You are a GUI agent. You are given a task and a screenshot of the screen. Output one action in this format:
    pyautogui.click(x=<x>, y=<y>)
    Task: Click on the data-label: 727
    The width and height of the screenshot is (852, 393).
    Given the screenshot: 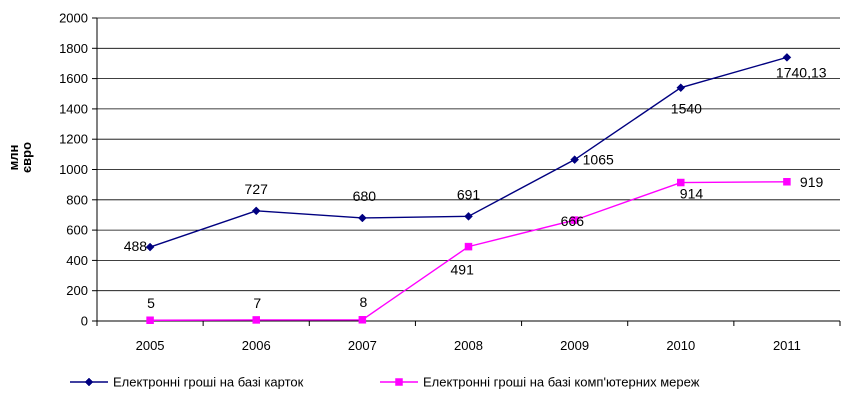 What is the action you would take?
    pyautogui.click(x=257, y=189)
    